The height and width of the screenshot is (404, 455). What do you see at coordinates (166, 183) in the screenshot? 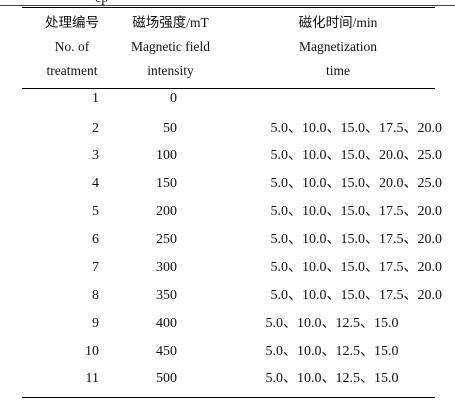
I see `cell-intensity: 150` at bounding box center [166, 183].